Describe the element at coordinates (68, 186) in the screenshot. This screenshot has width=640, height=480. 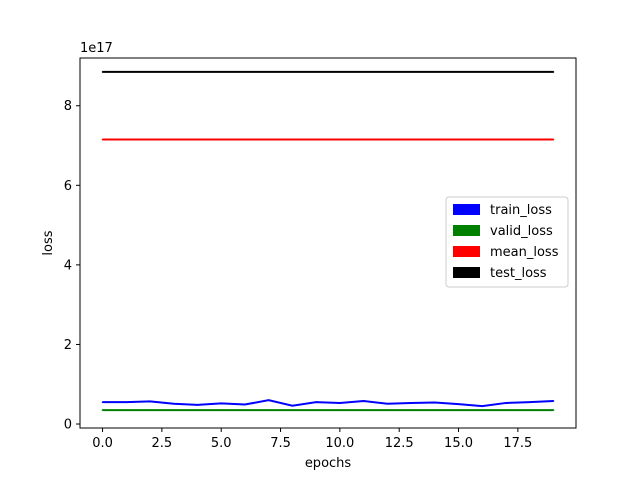
I see `y-tick-label: 6` at that location.